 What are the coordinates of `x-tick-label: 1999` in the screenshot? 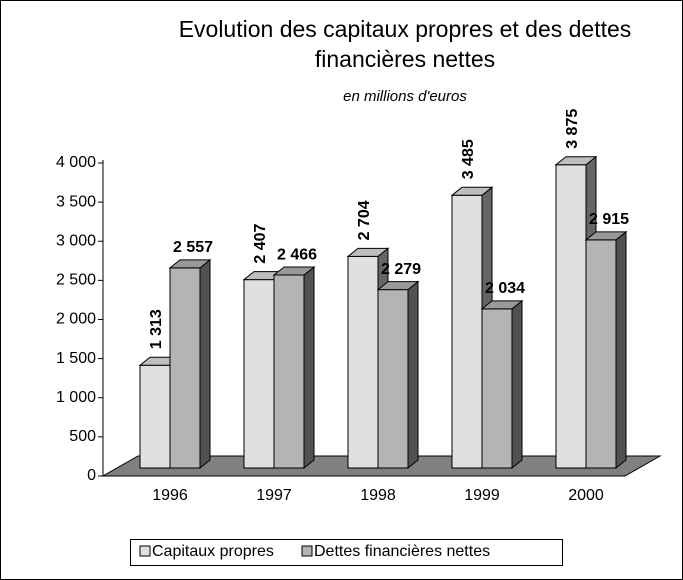 It's located at (482, 495).